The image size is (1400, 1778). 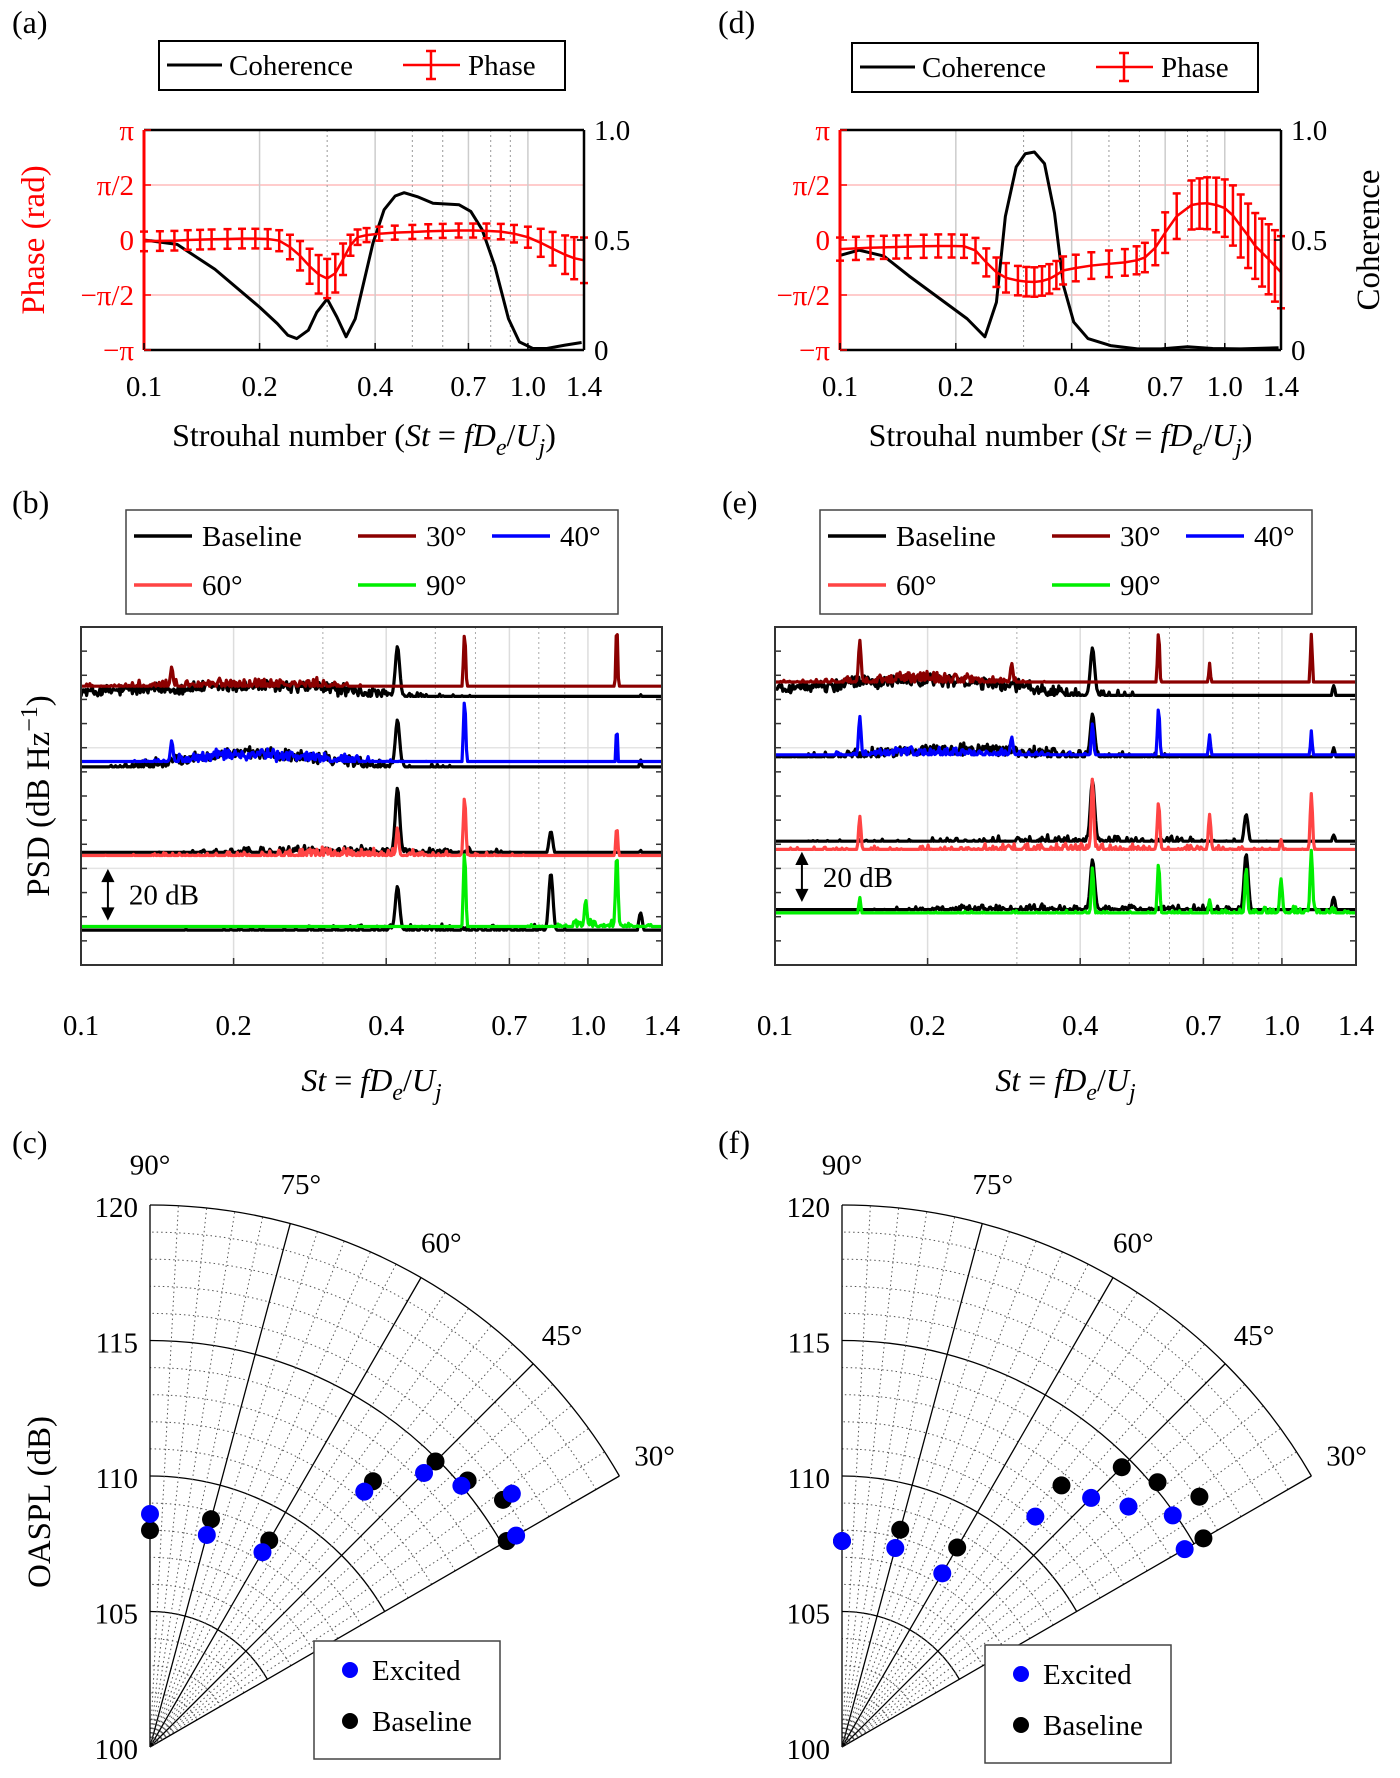 I want to click on x-tick-label: 1.0, so click(x=1282, y=1026).